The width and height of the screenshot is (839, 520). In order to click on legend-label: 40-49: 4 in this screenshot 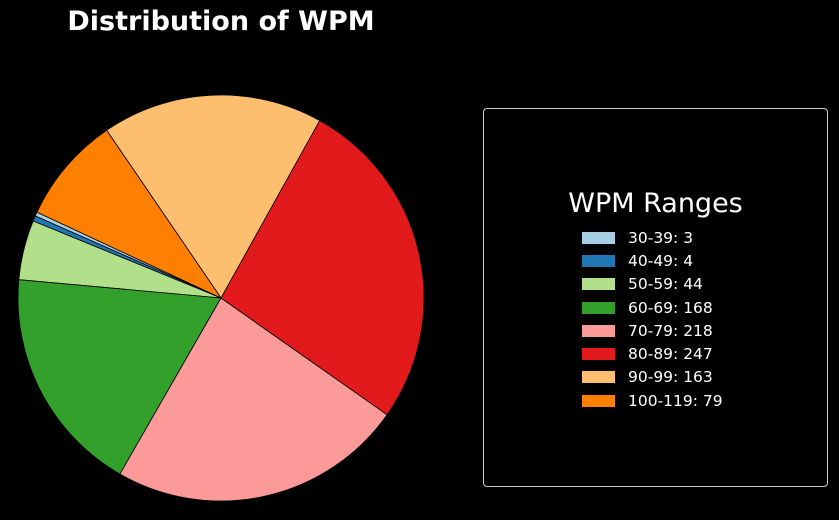, I will do `click(661, 260)`.